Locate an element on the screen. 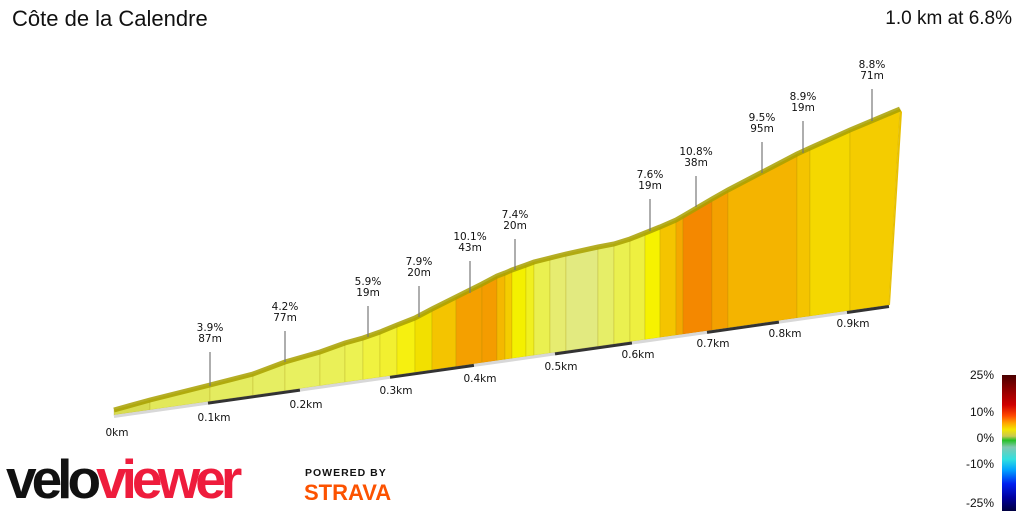  strava-logo: STRAVA is located at coordinates (348, 492).